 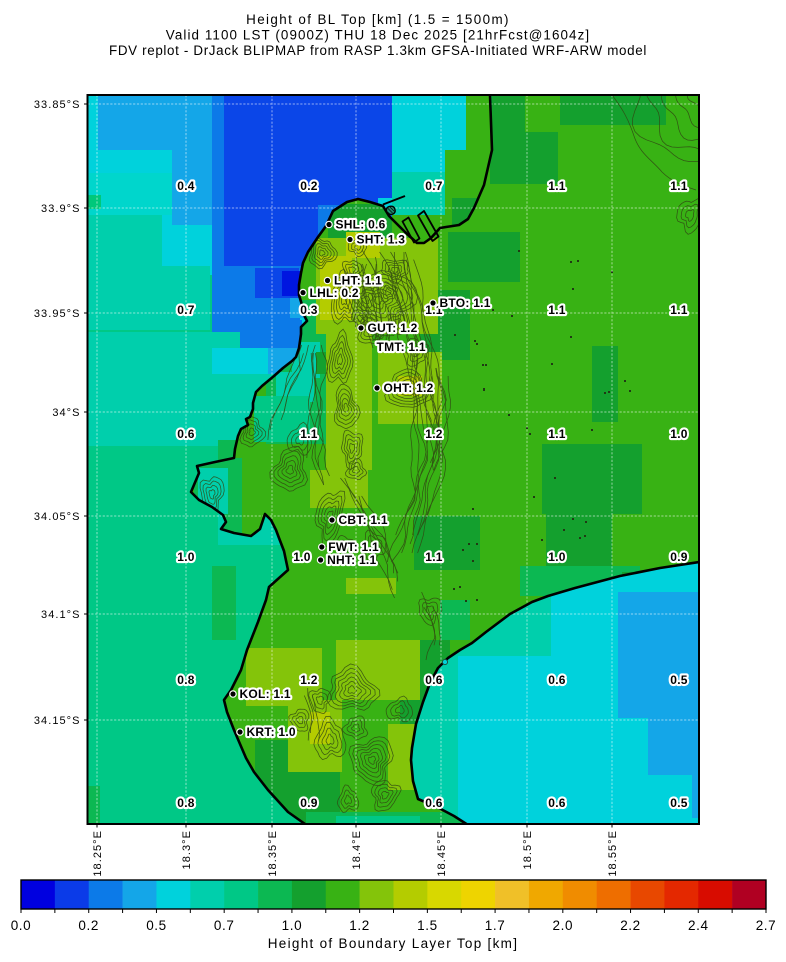 I want to click on svg-text: CBT: 1.1, so click(x=363, y=520).